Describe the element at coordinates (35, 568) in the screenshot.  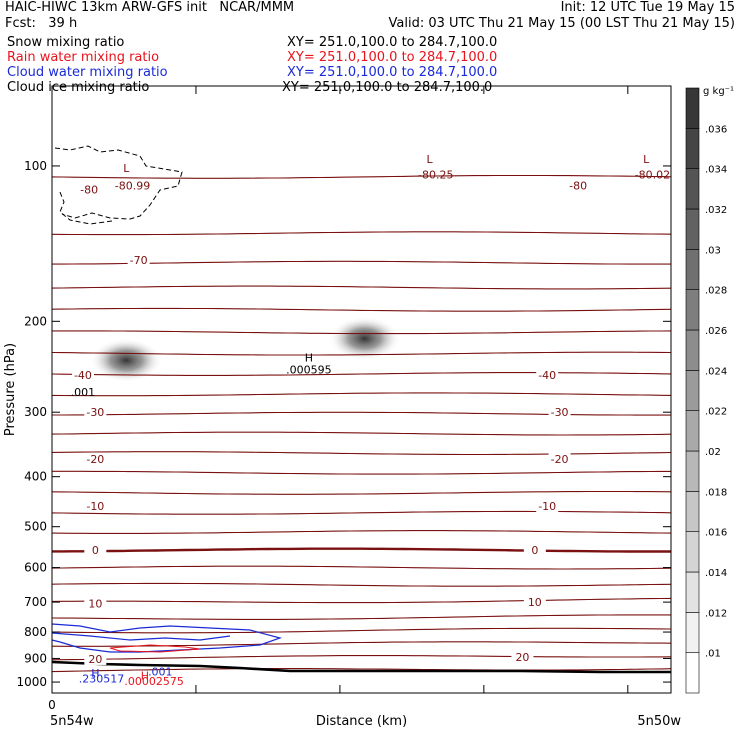
I see `y-tick-label-600: 600` at that location.